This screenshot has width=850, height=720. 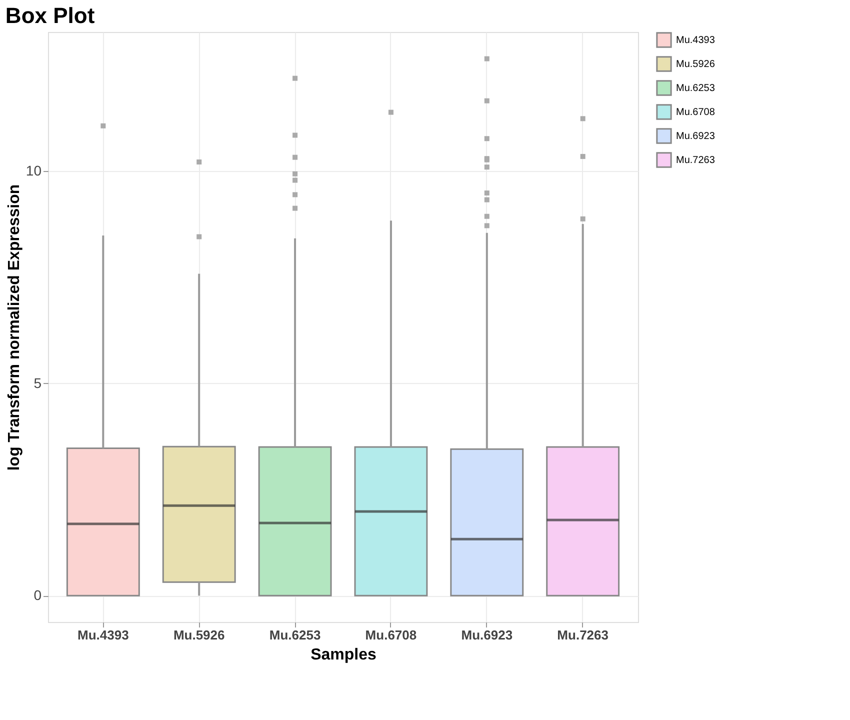 What do you see at coordinates (696, 64) in the screenshot?
I see `legend-label: Mu.5926` at bounding box center [696, 64].